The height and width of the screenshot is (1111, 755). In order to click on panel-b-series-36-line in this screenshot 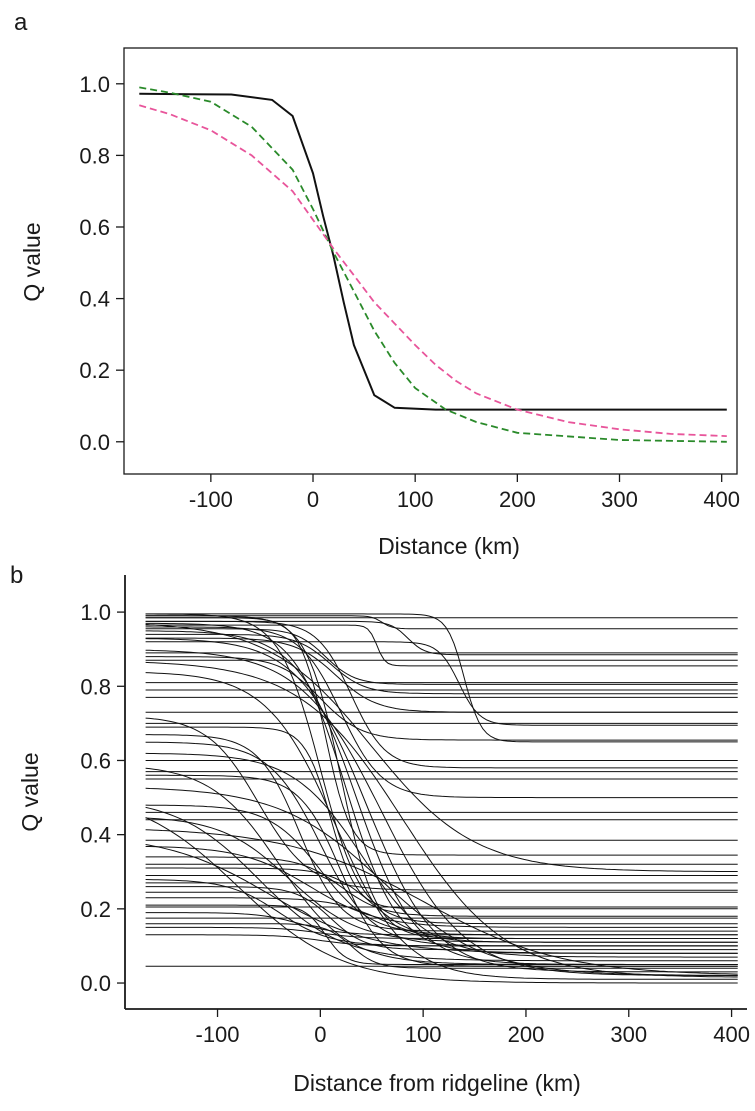, I will do `click(441, 899)`.